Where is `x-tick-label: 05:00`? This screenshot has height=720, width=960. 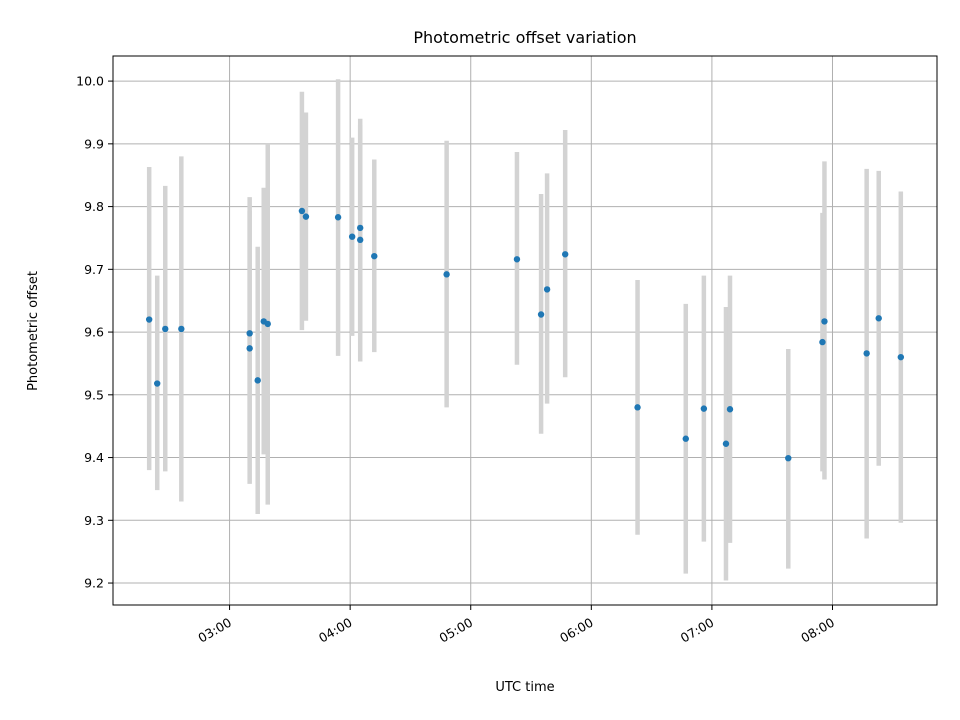
x-tick-label: 05:00 is located at coordinates (456, 630).